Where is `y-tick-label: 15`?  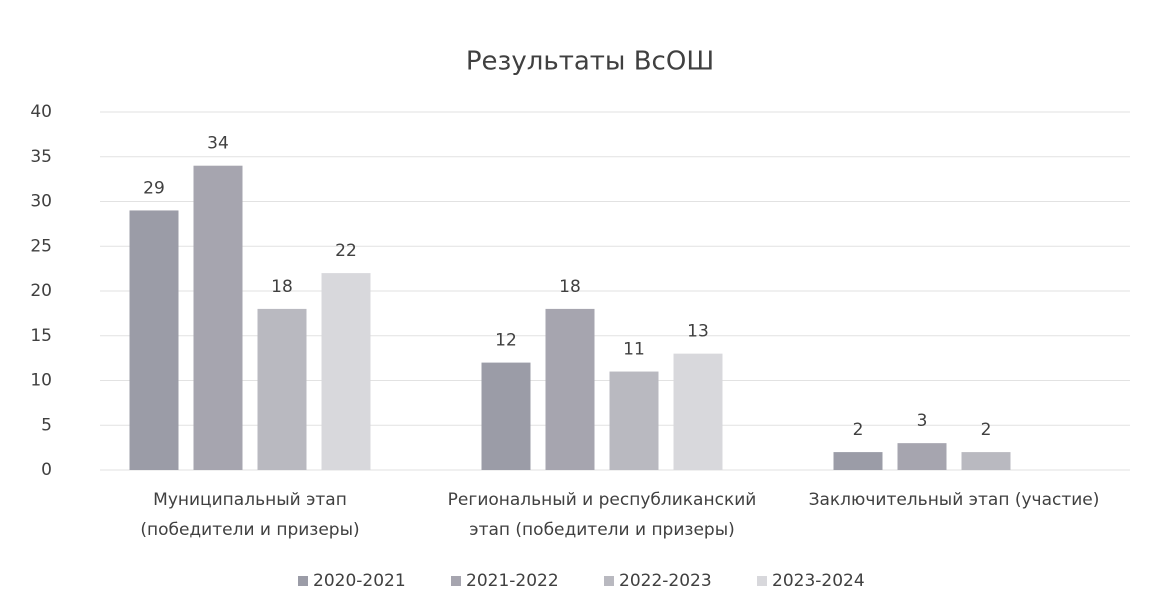
y-tick-label: 15 is located at coordinates (41, 336).